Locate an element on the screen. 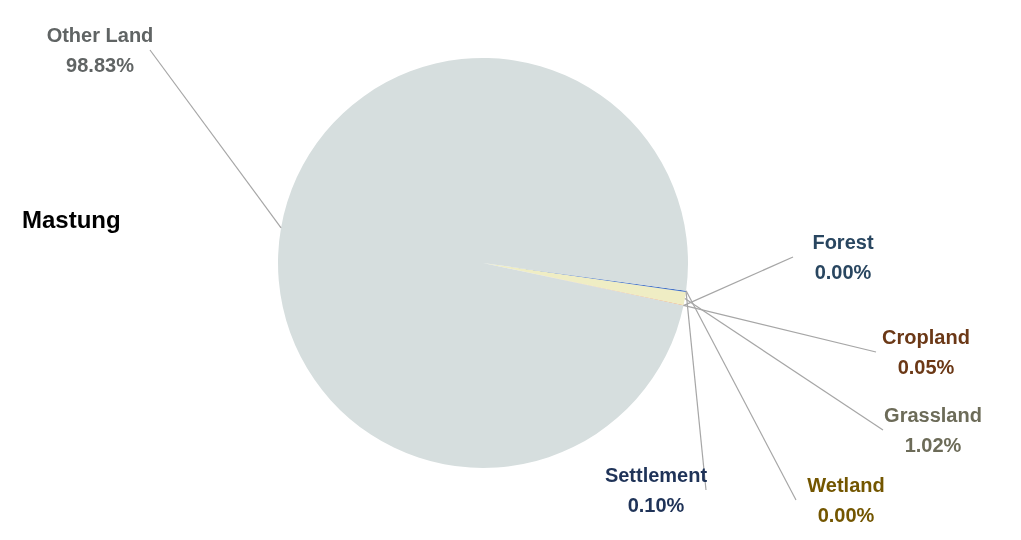  slice-label: Settlement is located at coordinates (656, 475).